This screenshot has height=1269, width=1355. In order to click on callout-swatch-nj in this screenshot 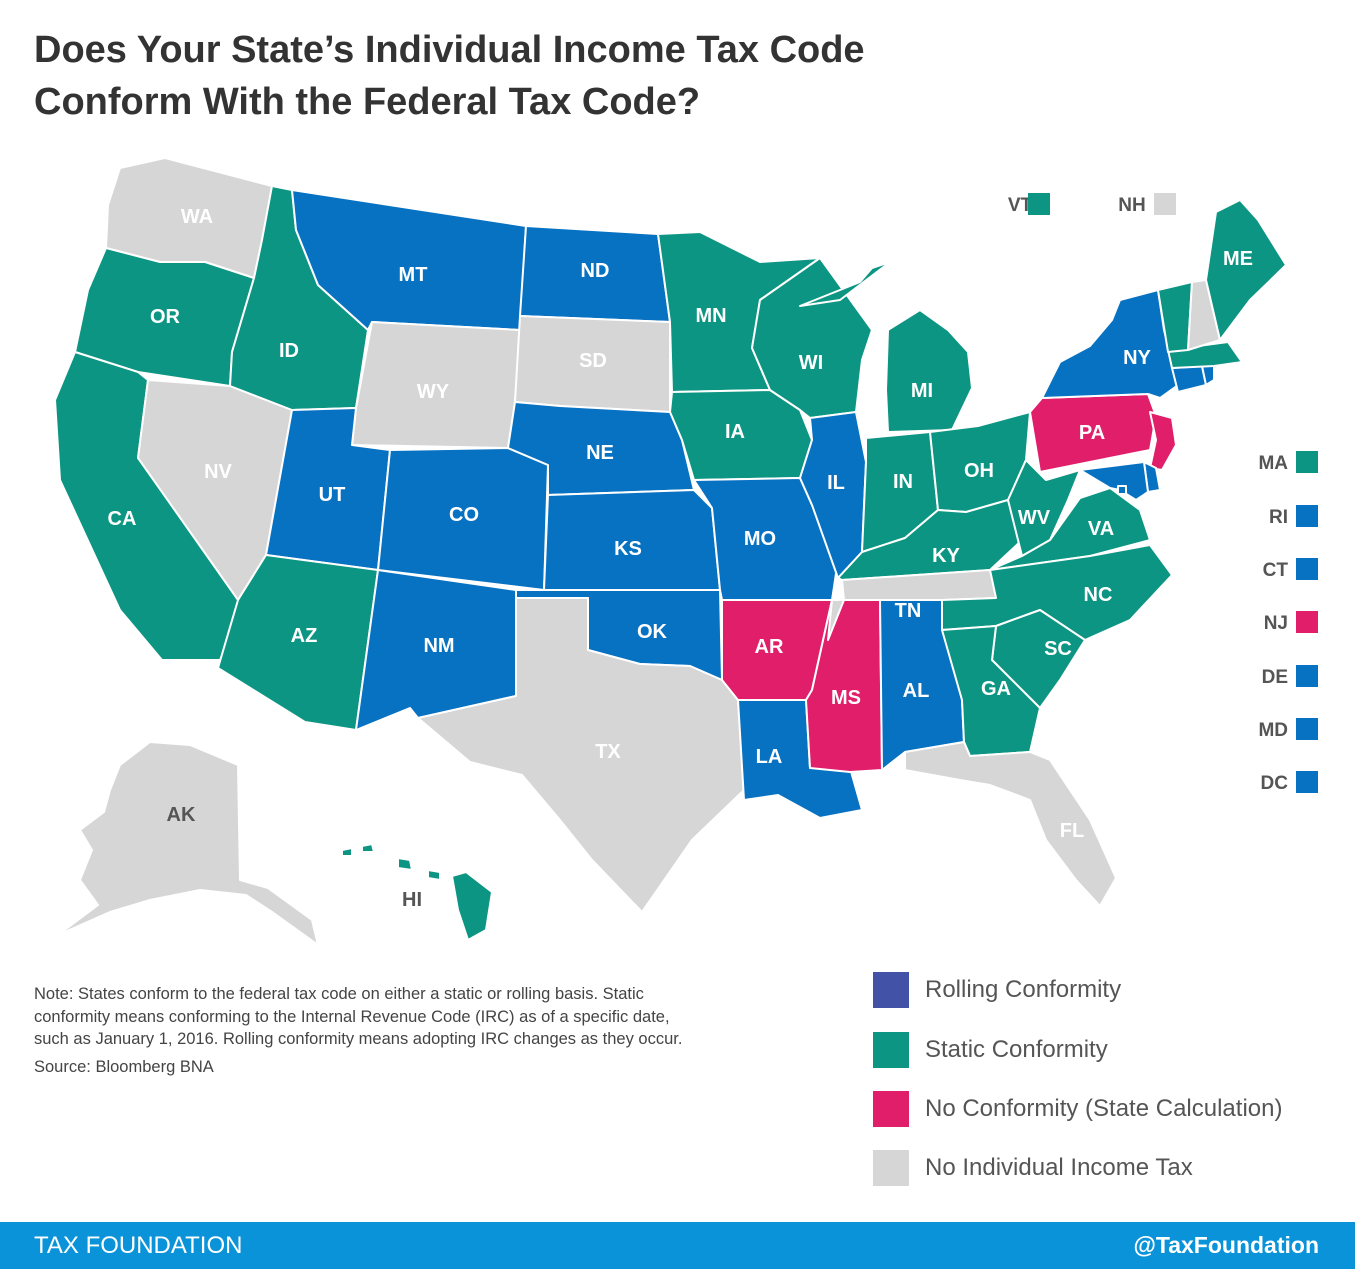, I will do `click(1307, 622)`.